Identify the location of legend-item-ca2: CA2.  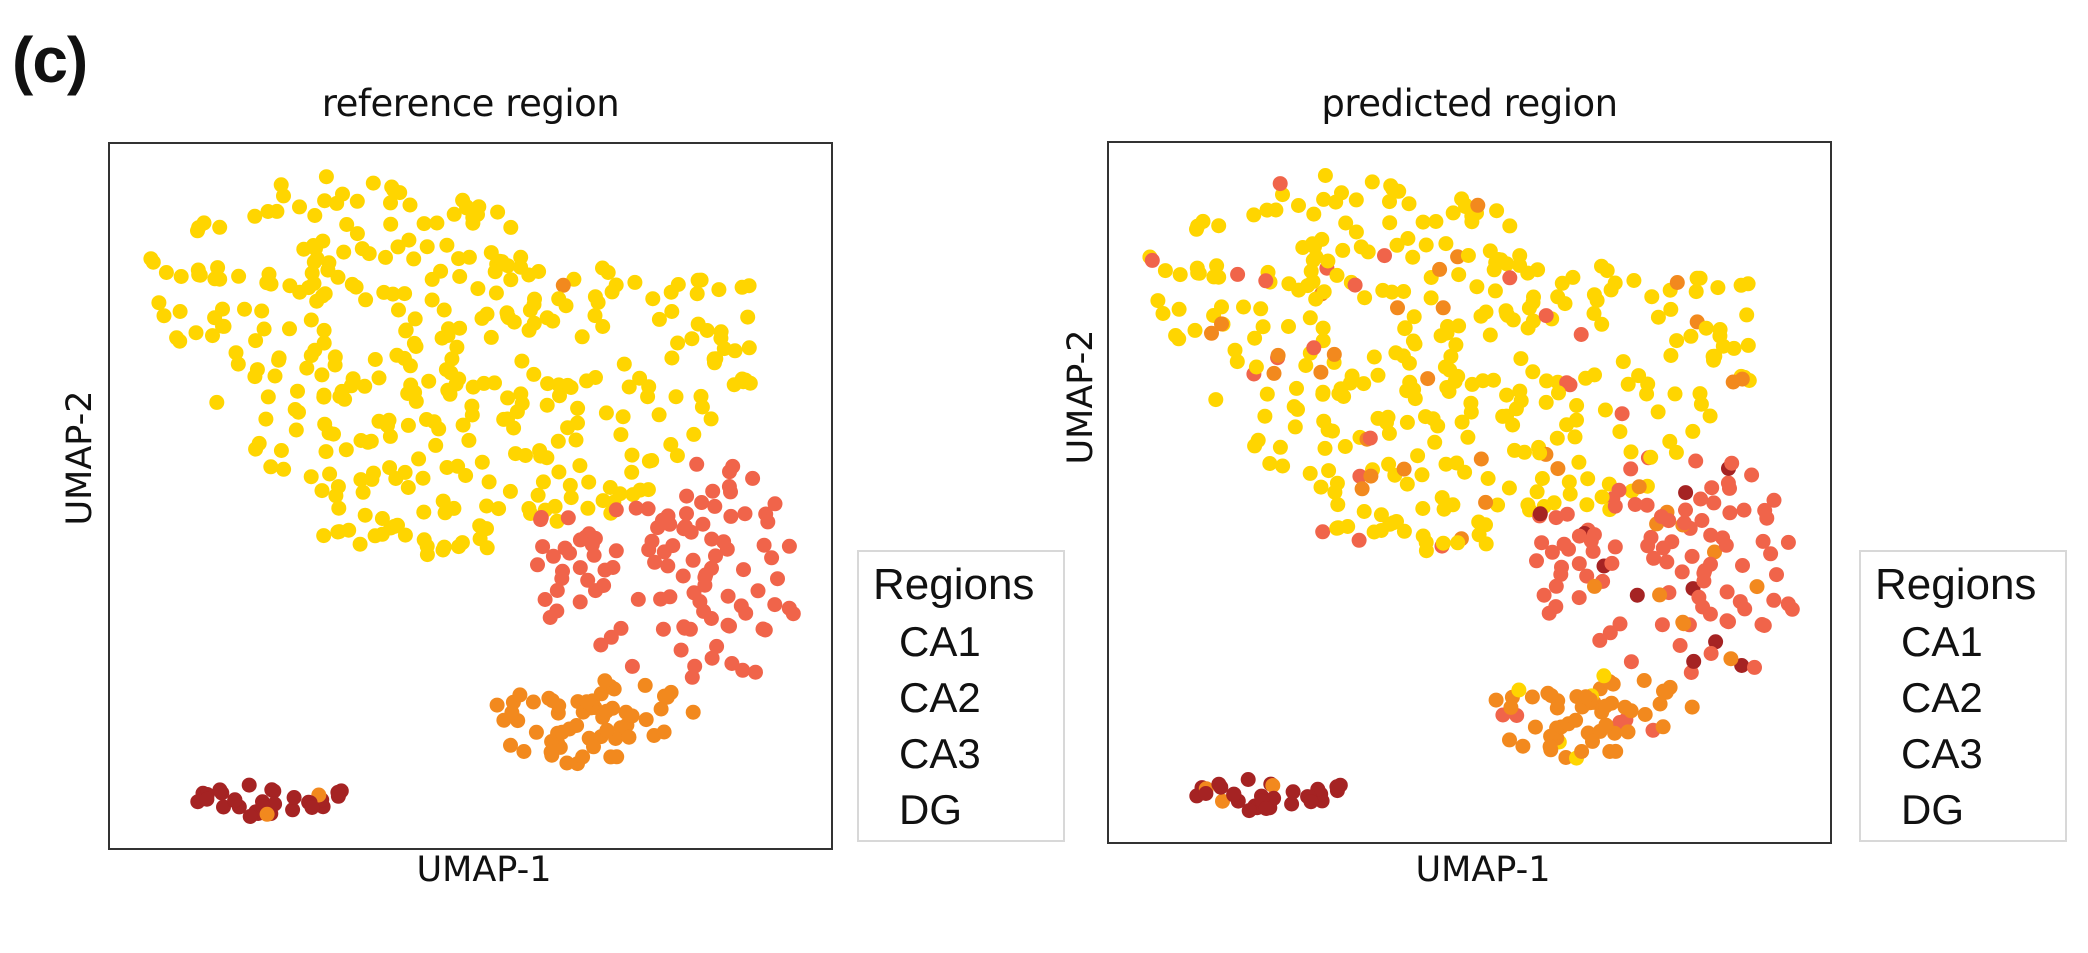
(1942, 697).